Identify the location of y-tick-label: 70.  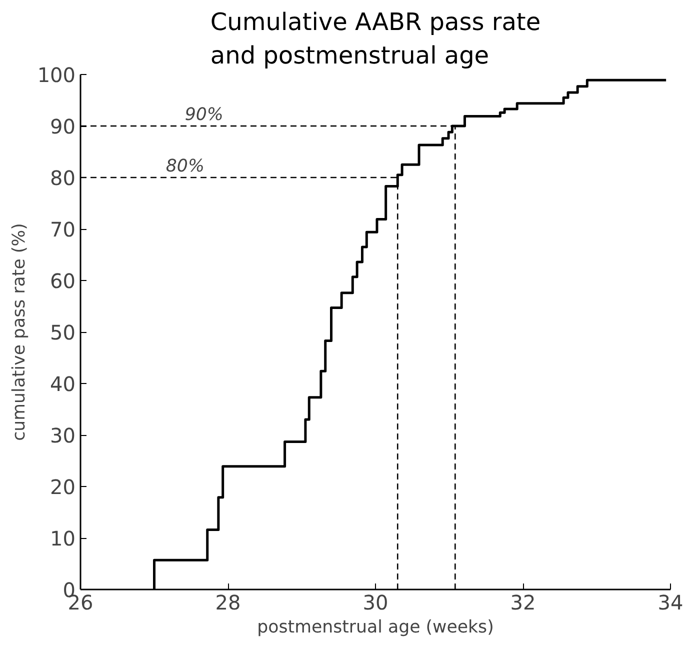
(63, 230).